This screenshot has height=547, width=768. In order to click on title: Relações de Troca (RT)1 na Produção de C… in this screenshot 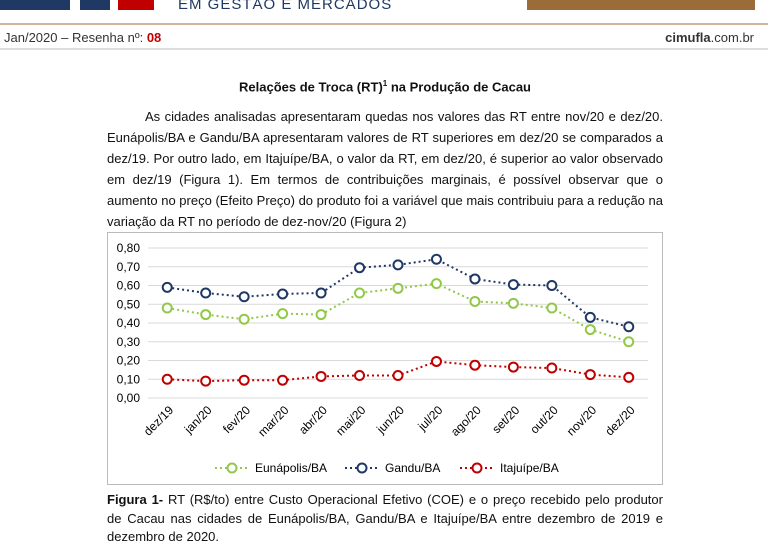, I will do `click(385, 86)`.